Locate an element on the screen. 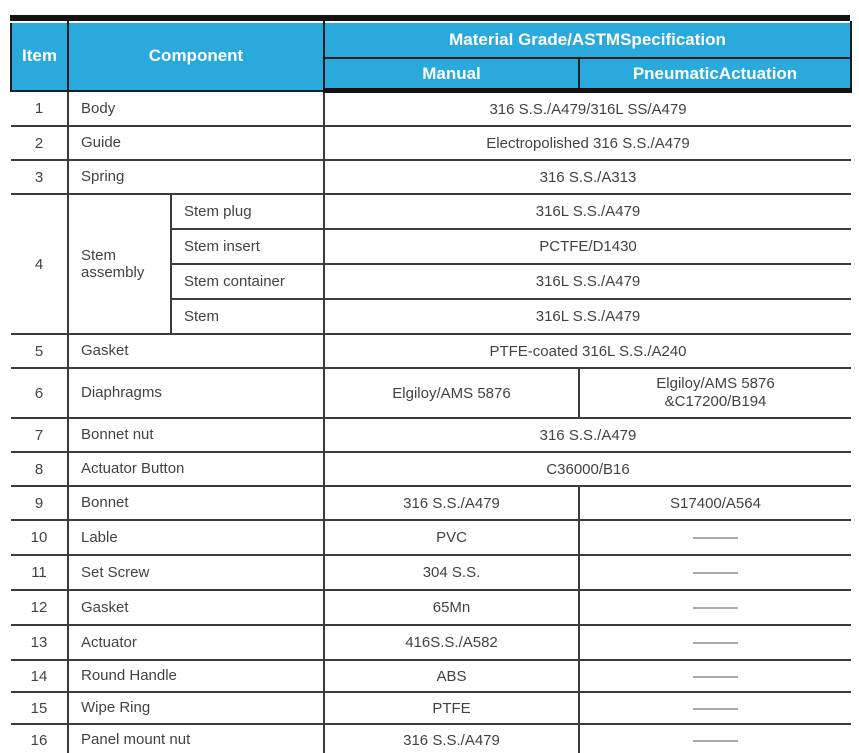 The width and height of the screenshot is (859, 753). component-cell: Wipe Ring is located at coordinates (196, 708).